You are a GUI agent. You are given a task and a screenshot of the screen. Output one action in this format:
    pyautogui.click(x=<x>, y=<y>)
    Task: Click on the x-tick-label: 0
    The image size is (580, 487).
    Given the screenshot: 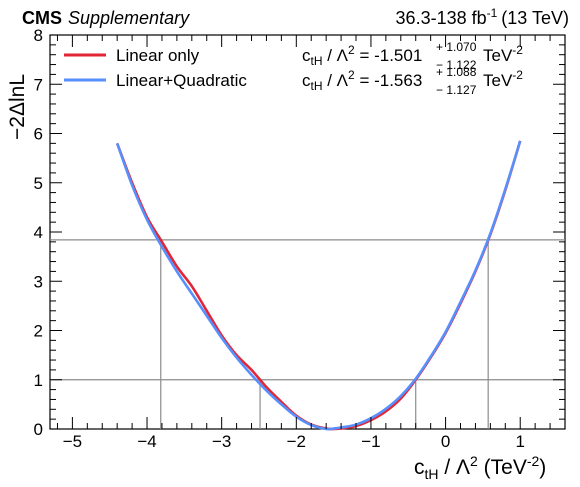 What is the action you would take?
    pyautogui.click(x=445, y=441)
    